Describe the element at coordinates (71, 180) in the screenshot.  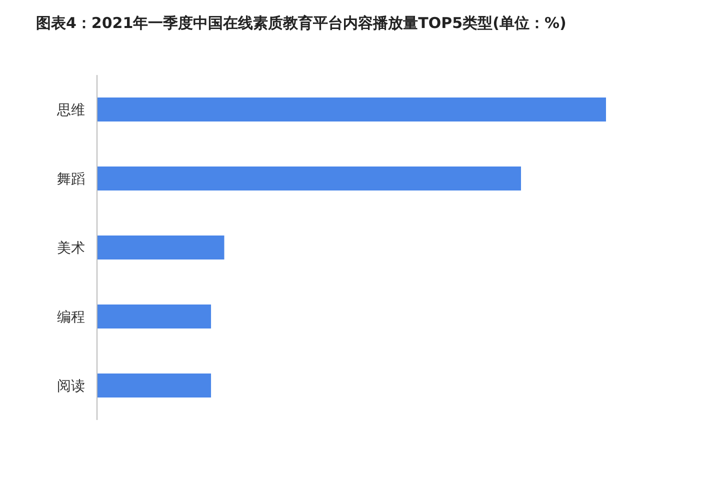
I see `y-tick-label: 舞蹈` at that location.